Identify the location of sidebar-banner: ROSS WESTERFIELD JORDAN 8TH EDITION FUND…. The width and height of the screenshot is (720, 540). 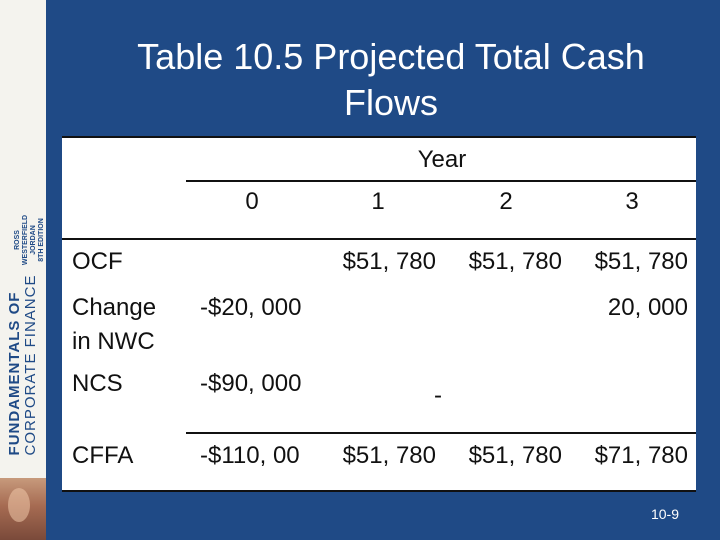
(23, 270).